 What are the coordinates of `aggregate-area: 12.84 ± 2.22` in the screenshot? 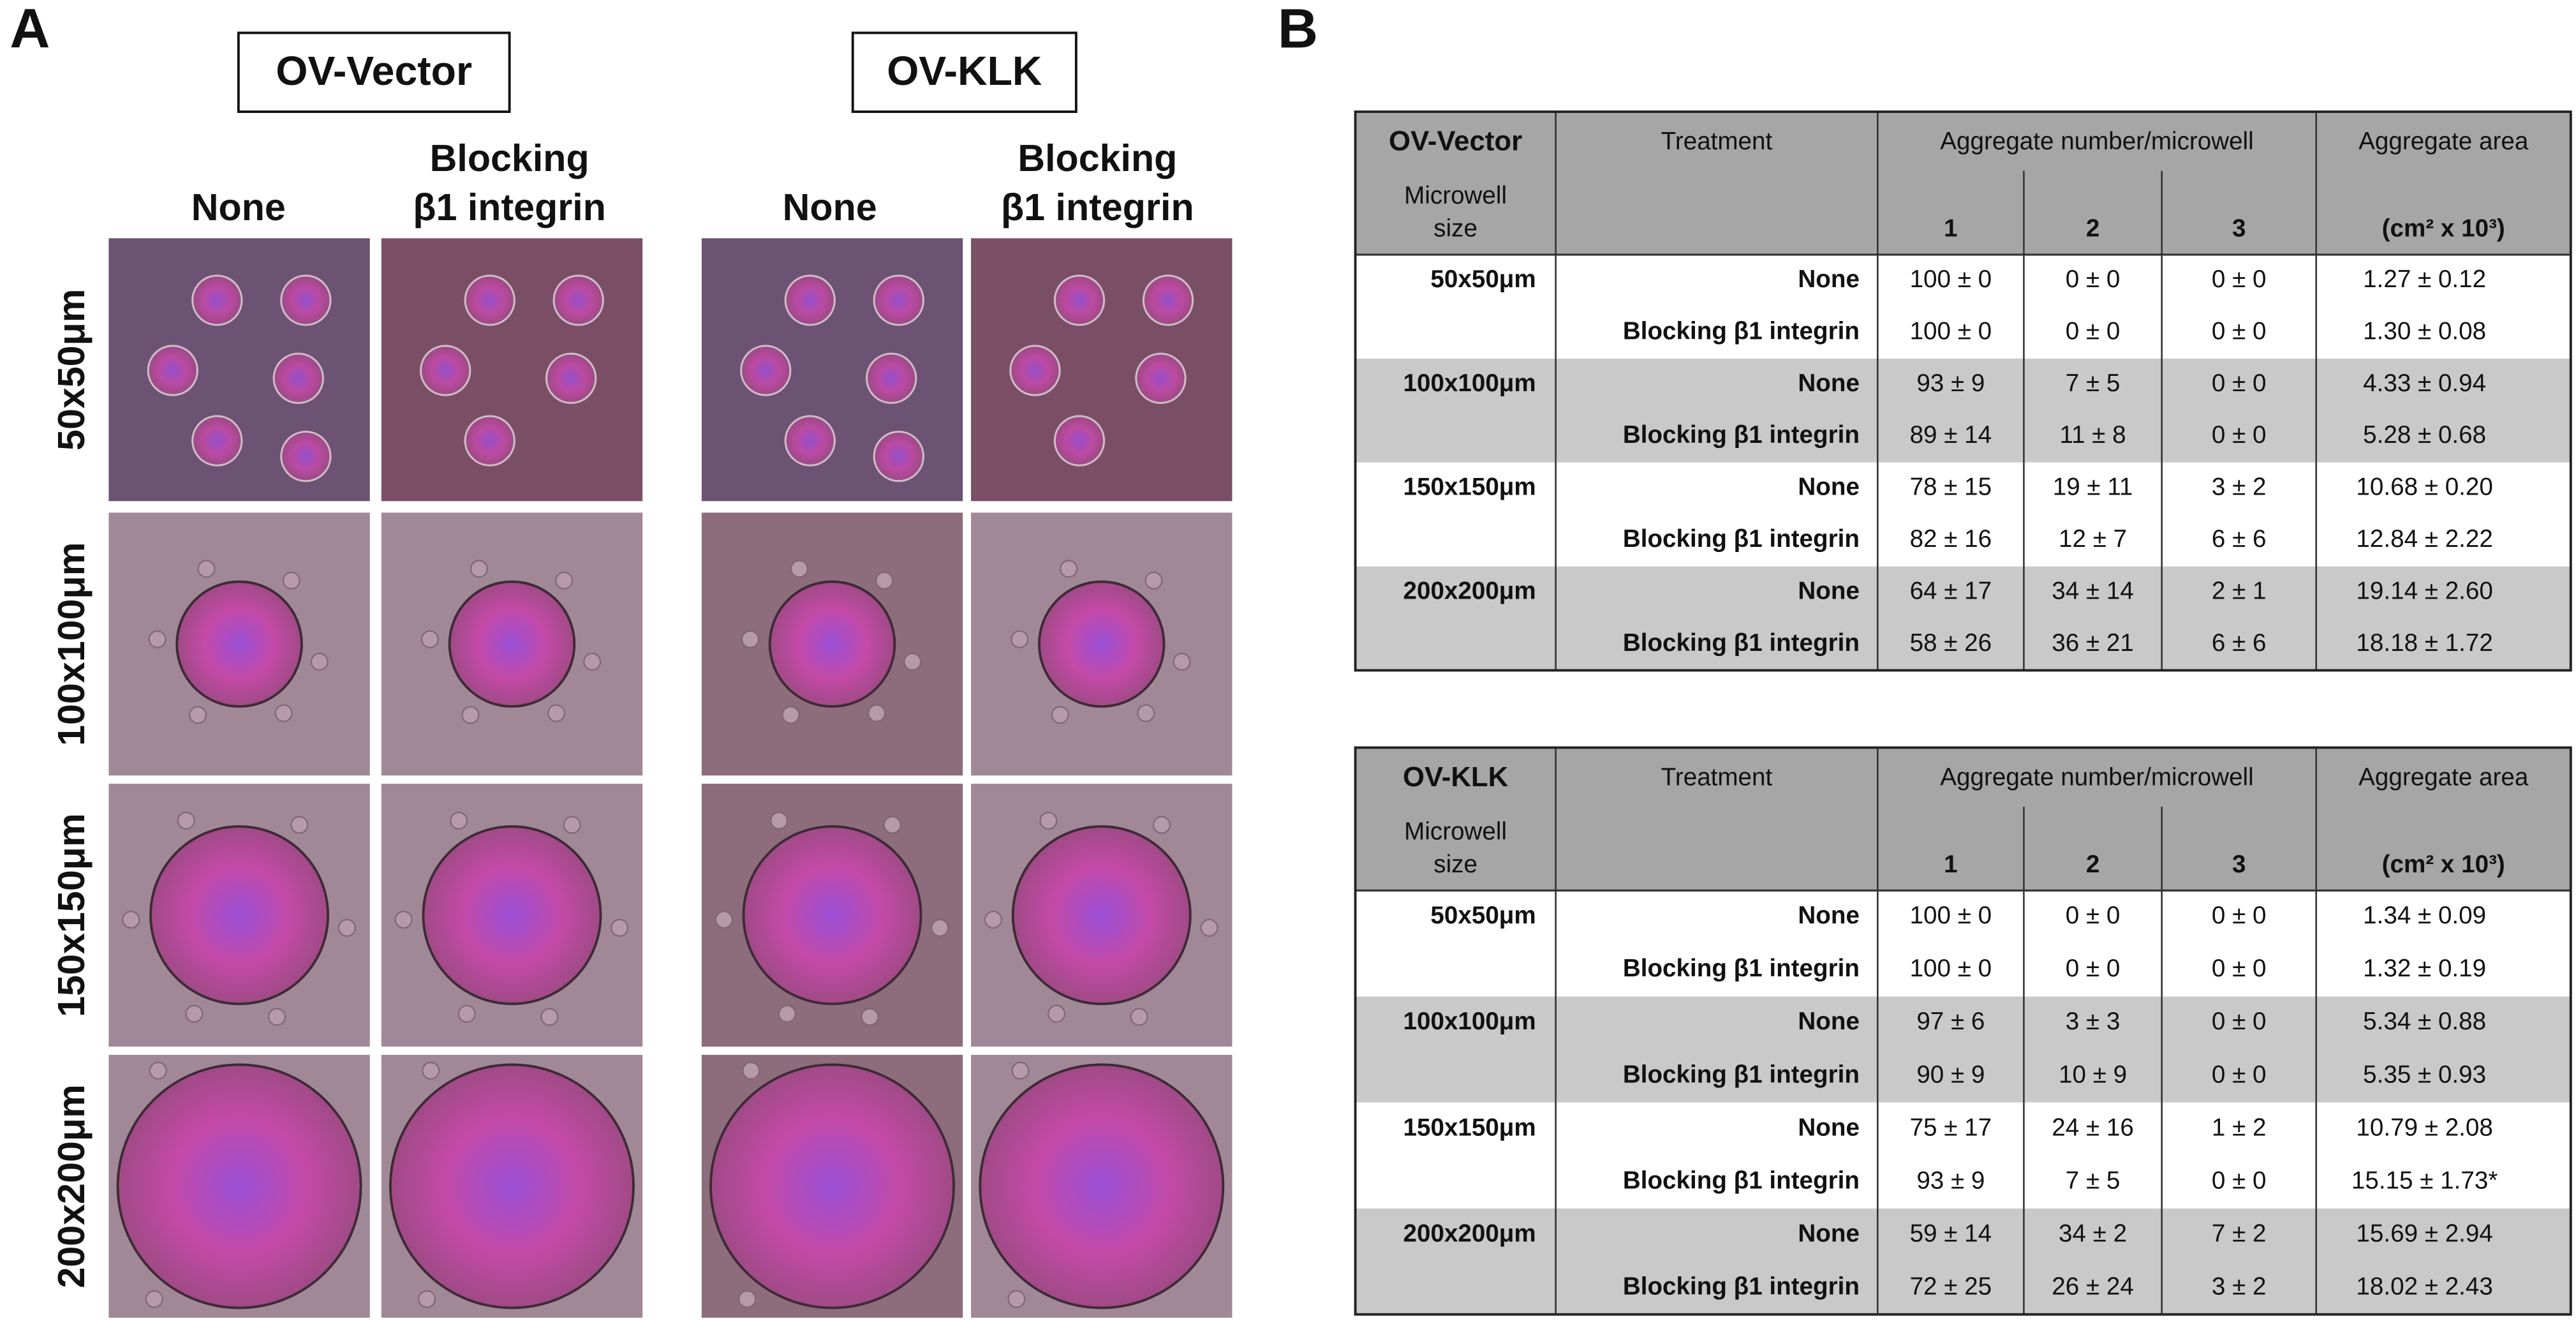 It's located at (2424, 539).